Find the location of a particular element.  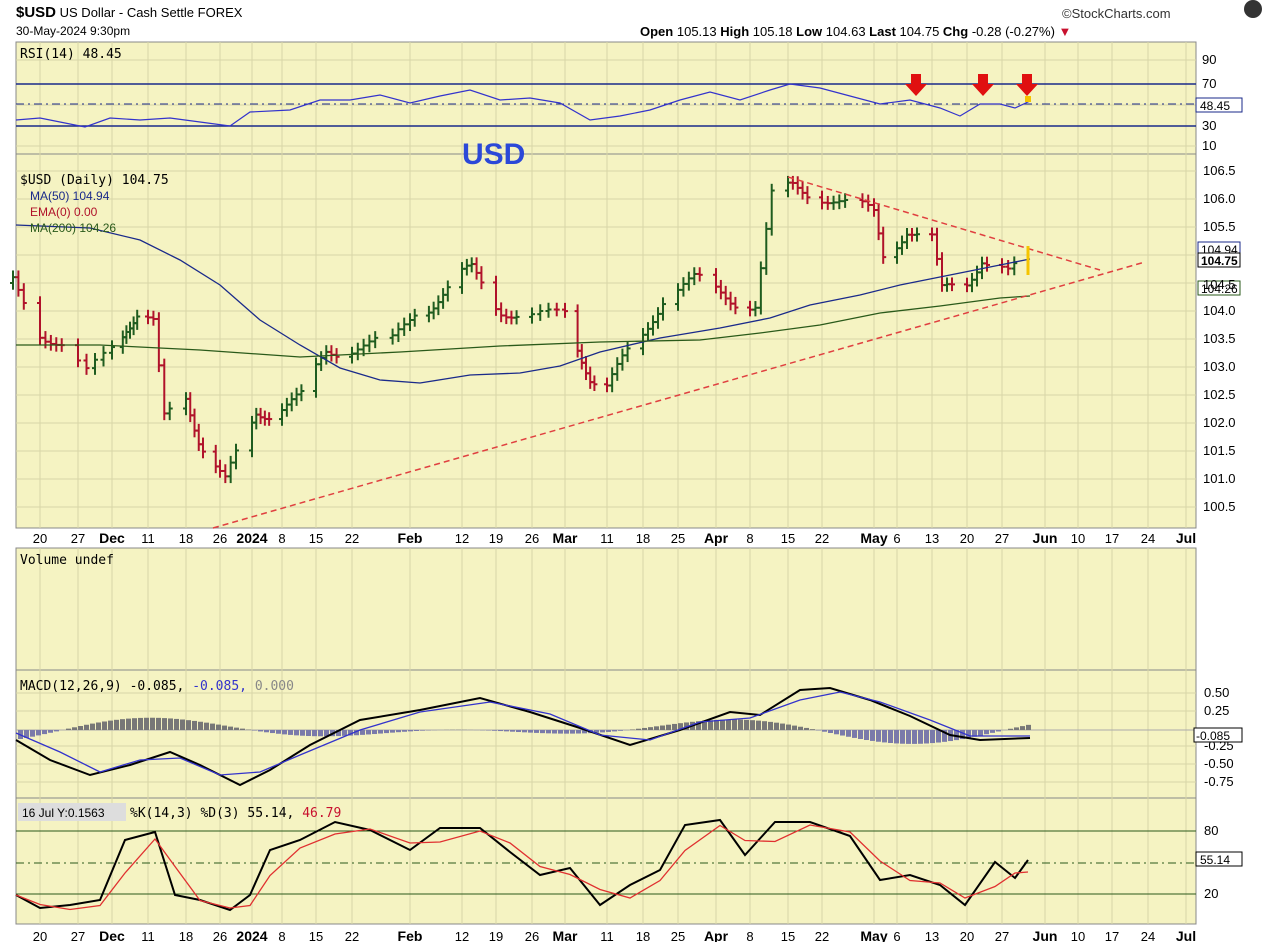

stoch-value-tag-box is located at coordinates (1219, 859).